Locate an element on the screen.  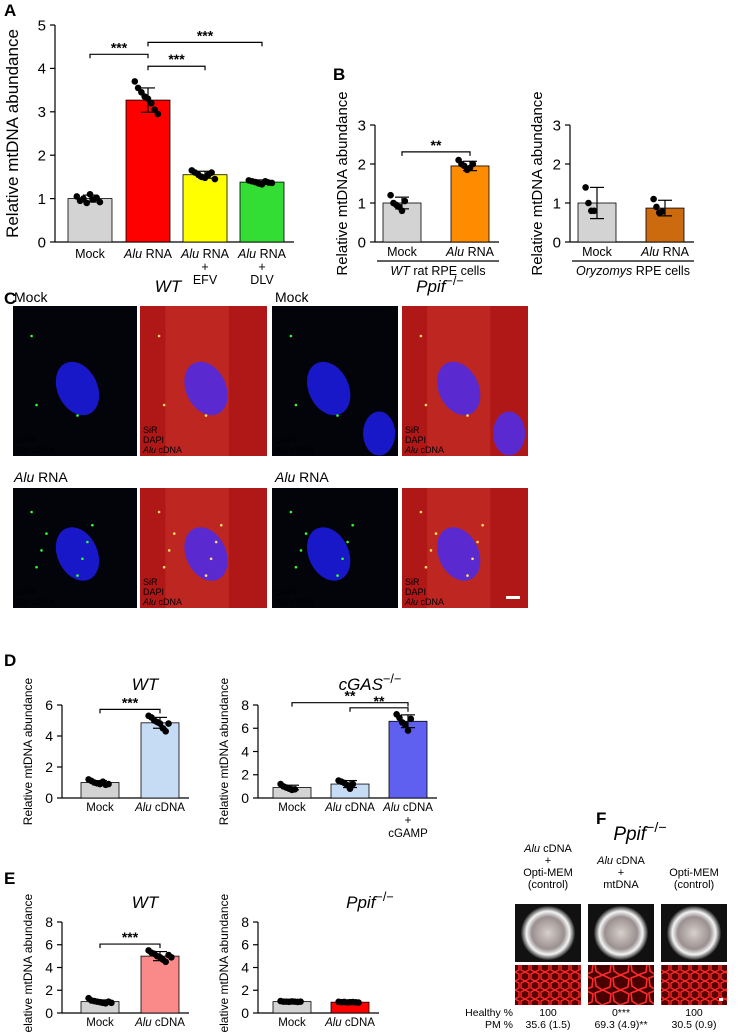
y-tick-label: 3 is located at coordinates (42, 112).